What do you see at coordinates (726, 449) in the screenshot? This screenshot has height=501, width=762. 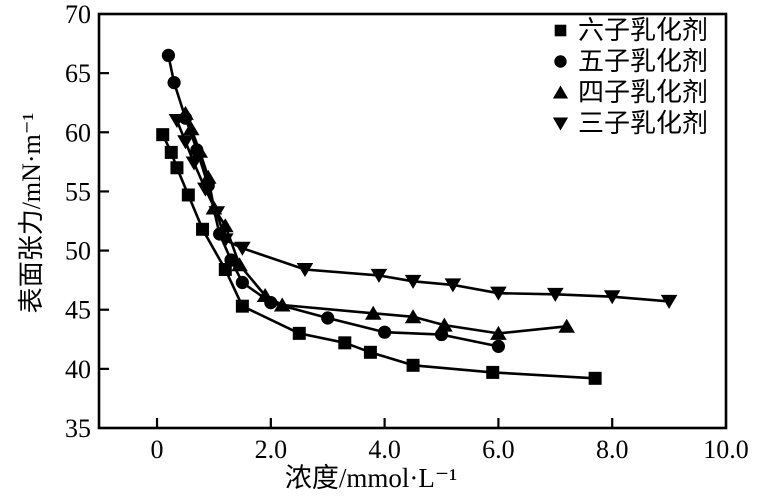 I see `x-tick-label: 10.0` at bounding box center [726, 449].